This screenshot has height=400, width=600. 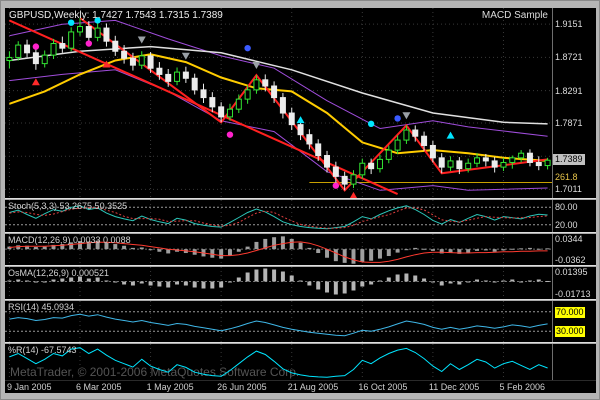 I want to click on price-tick-label: 1.7011, so click(x=568, y=189).